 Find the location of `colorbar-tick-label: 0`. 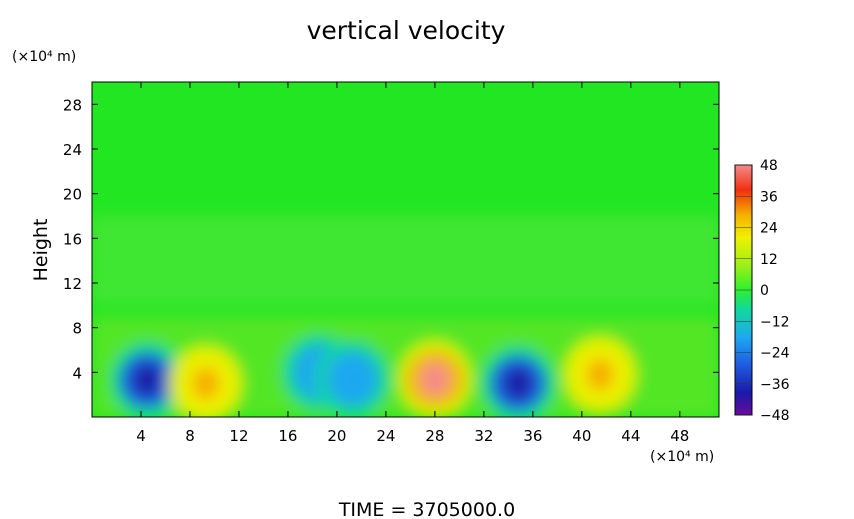

colorbar-tick-label: 0 is located at coordinates (764, 291).